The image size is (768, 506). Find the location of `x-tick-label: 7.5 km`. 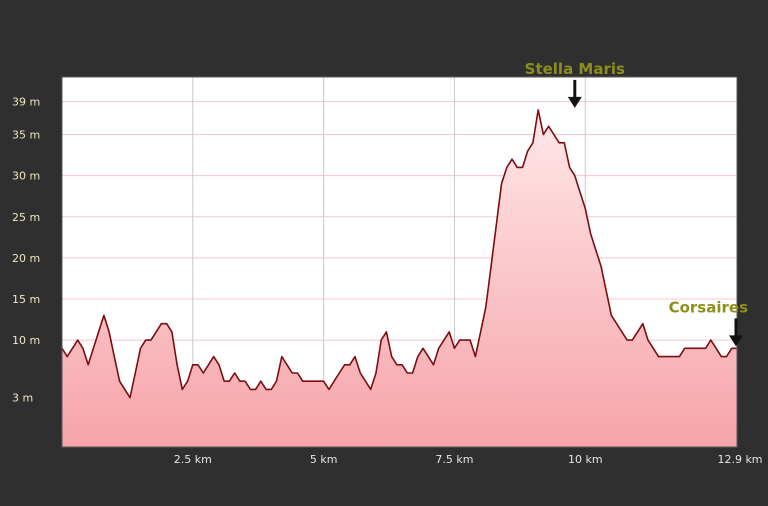

x-tick-label: 7.5 km is located at coordinates (454, 459).